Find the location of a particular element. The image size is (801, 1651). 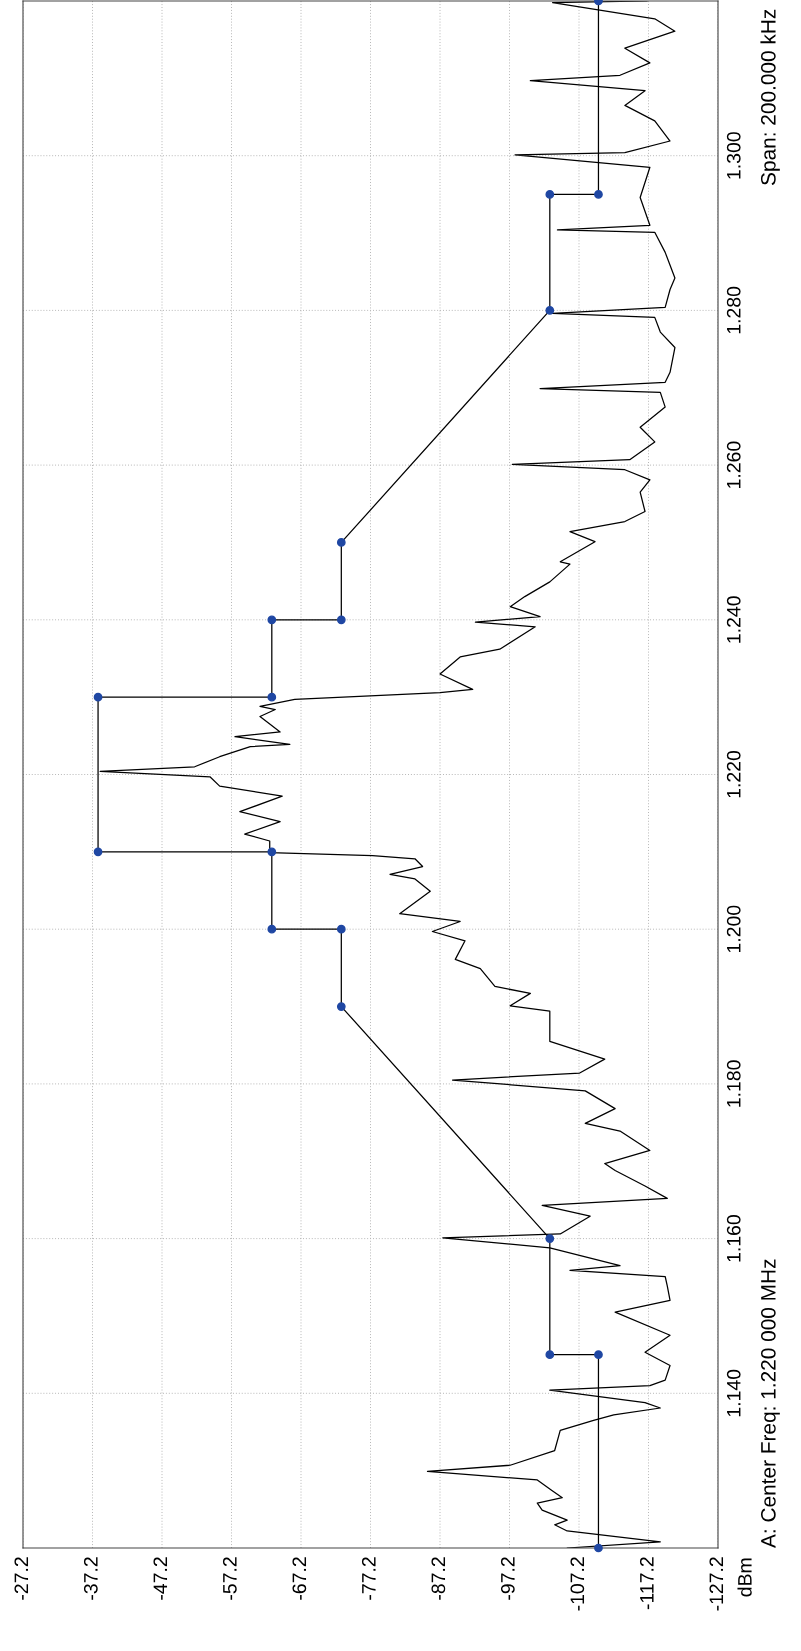

y-tick-label: 1.220 is located at coordinates (733, 774).